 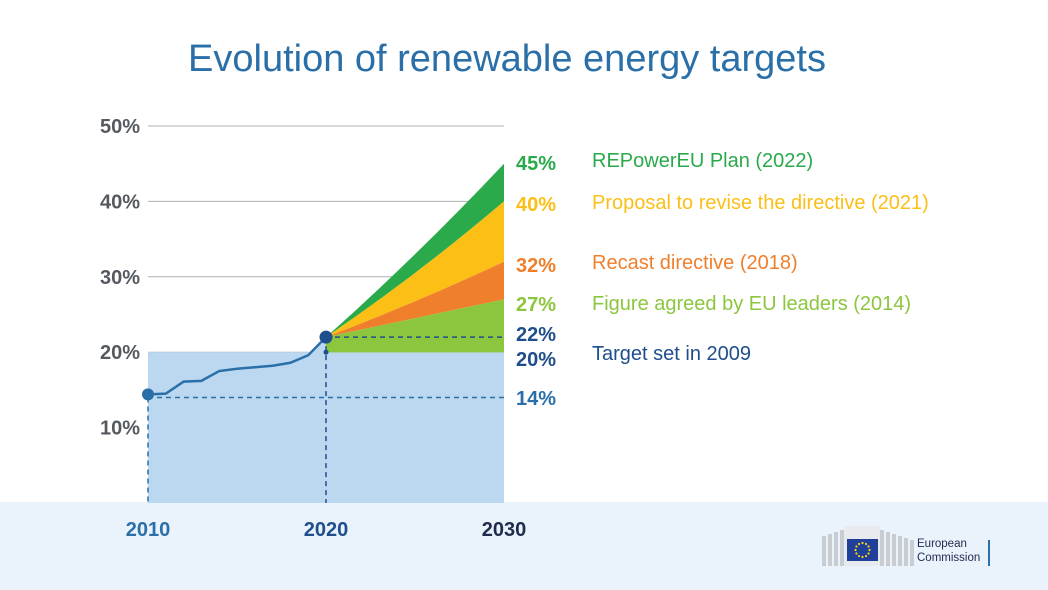 What do you see at coordinates (415, 345) in the screenshot?
I see `wedge-base-strip` at bounding box center [415, 345].